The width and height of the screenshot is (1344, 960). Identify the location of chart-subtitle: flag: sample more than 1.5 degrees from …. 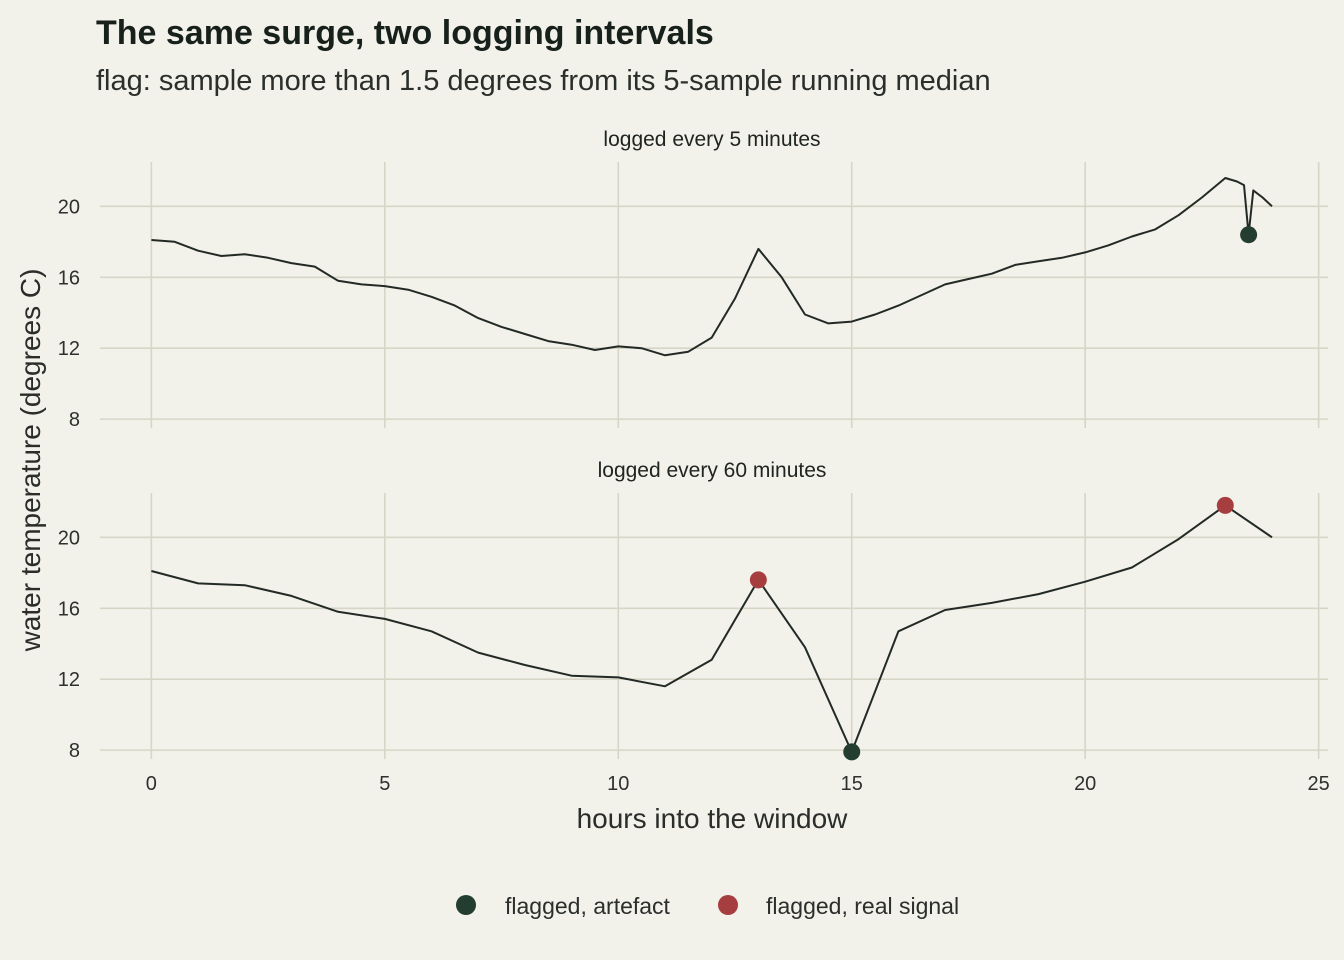
(543, 81).